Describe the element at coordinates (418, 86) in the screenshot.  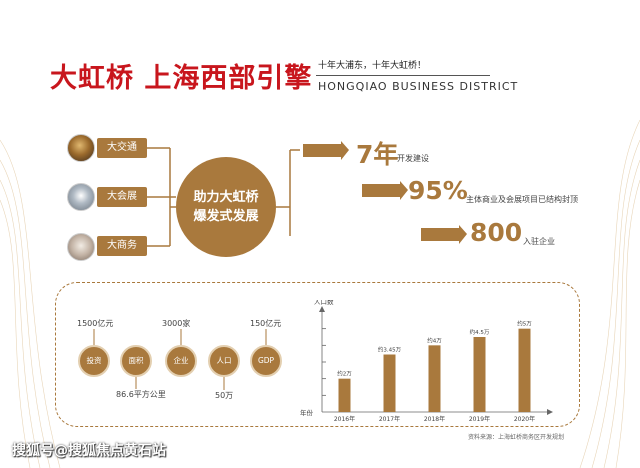
I see `district-name: HONGQIAO BUSINESS DISTRICT` at that location.